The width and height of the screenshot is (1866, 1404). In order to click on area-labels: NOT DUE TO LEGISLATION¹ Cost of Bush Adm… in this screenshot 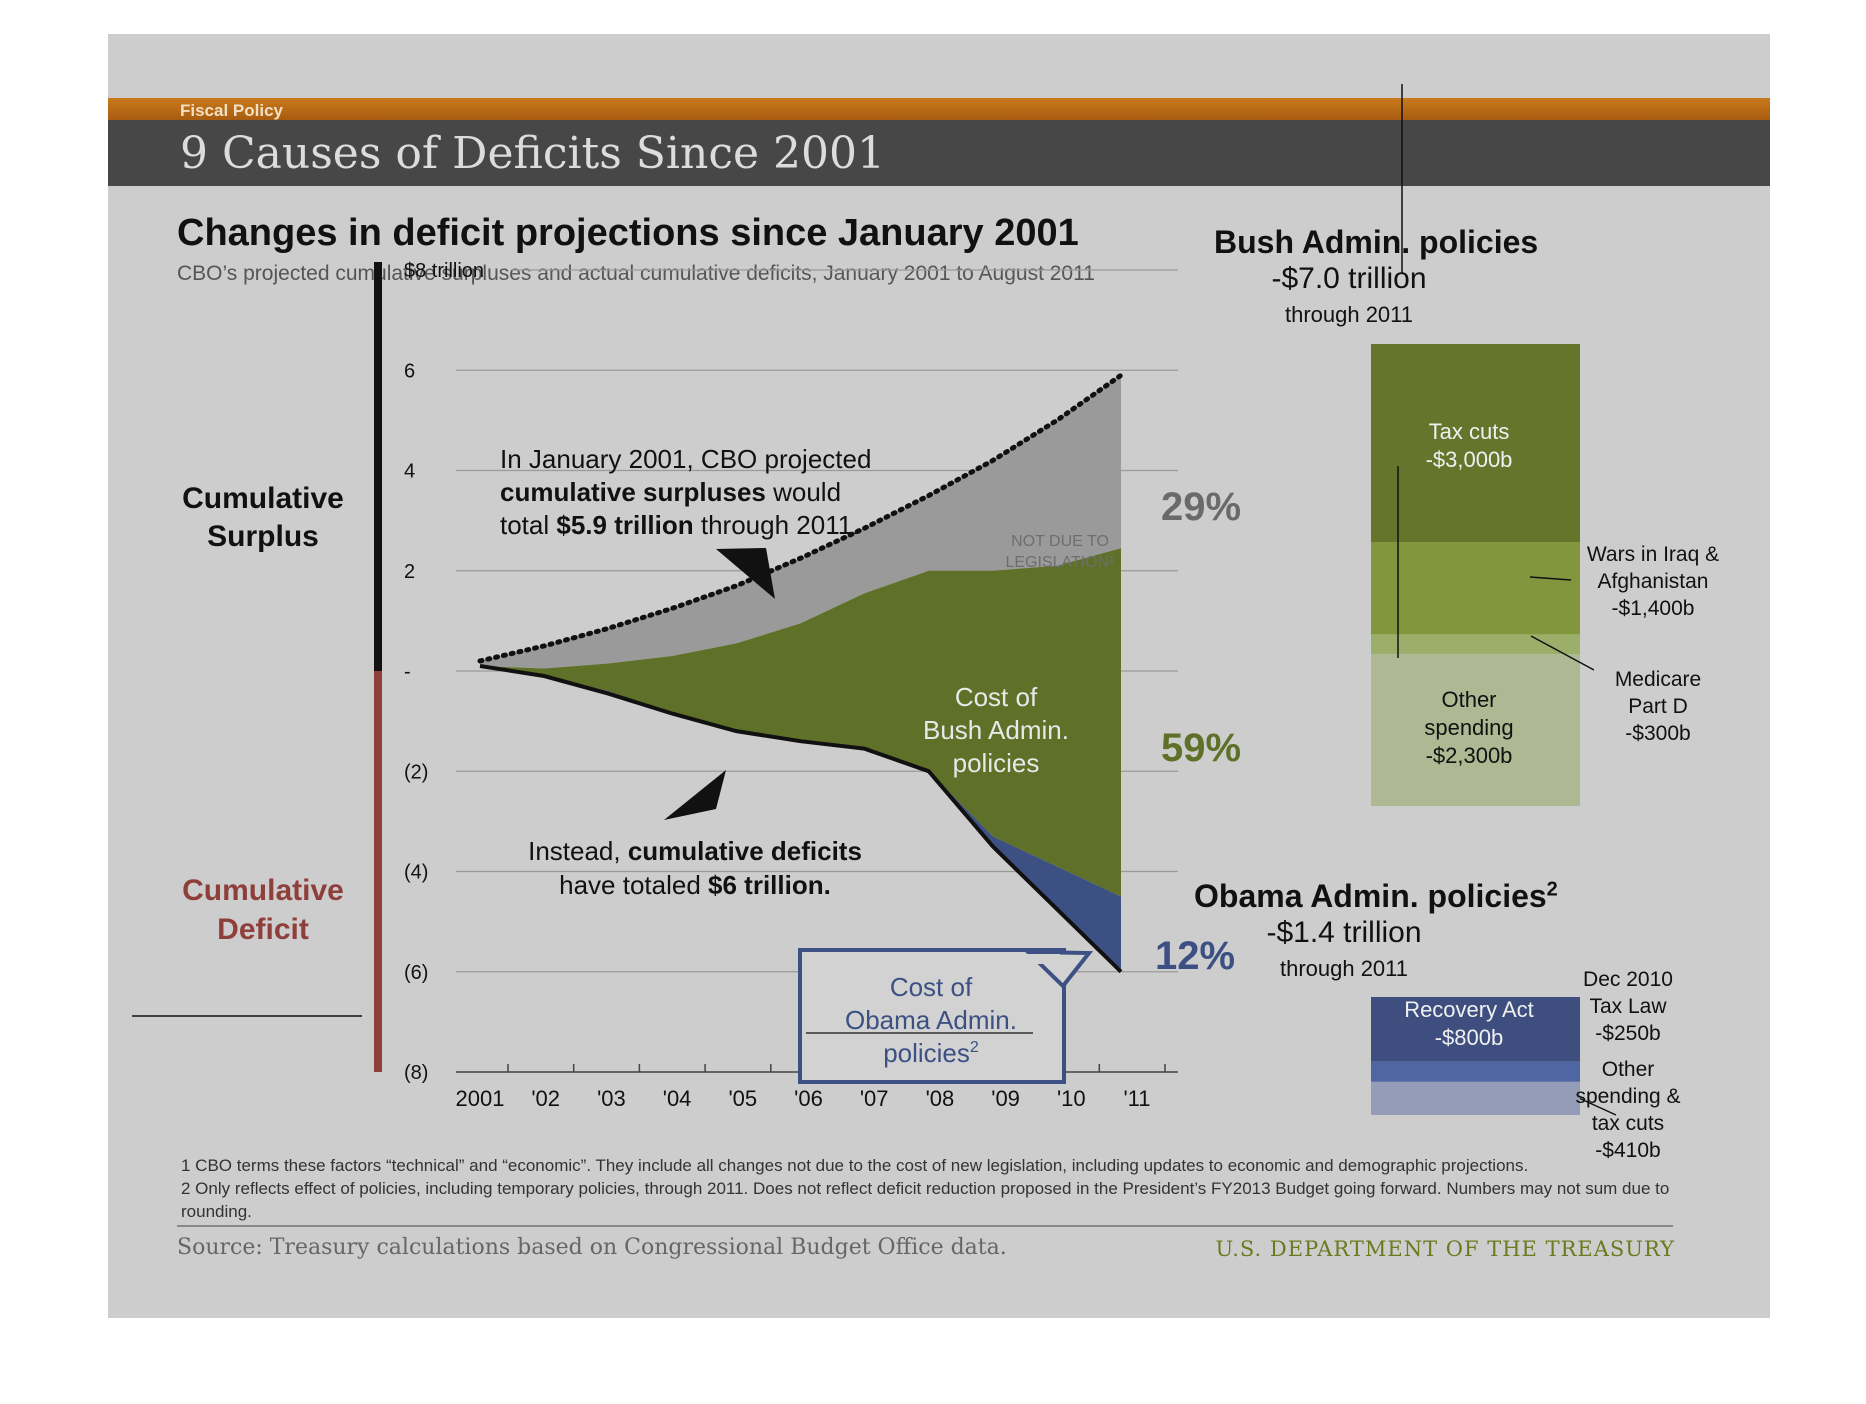, I will do `click(1082, 731)`.